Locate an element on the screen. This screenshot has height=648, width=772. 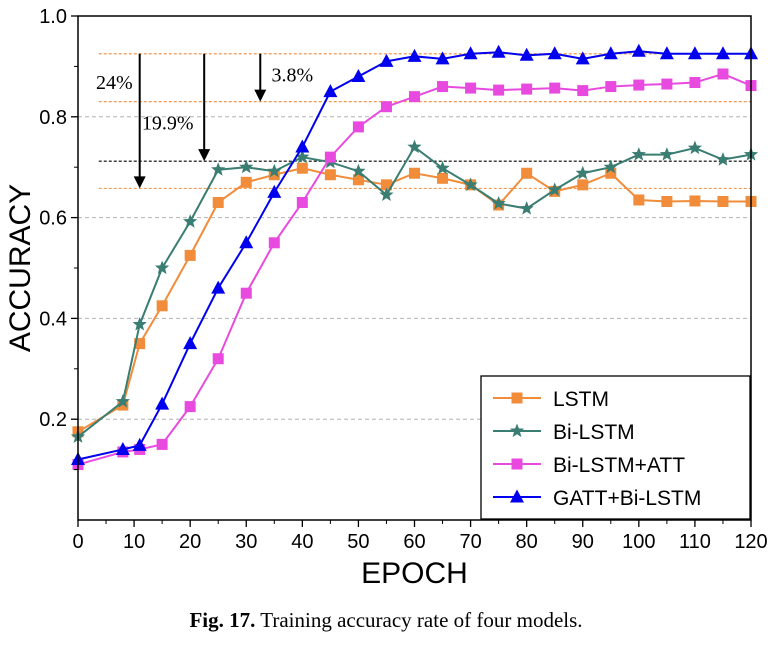
caption-label: Fig. 17. is located at coordinates (222, 620).